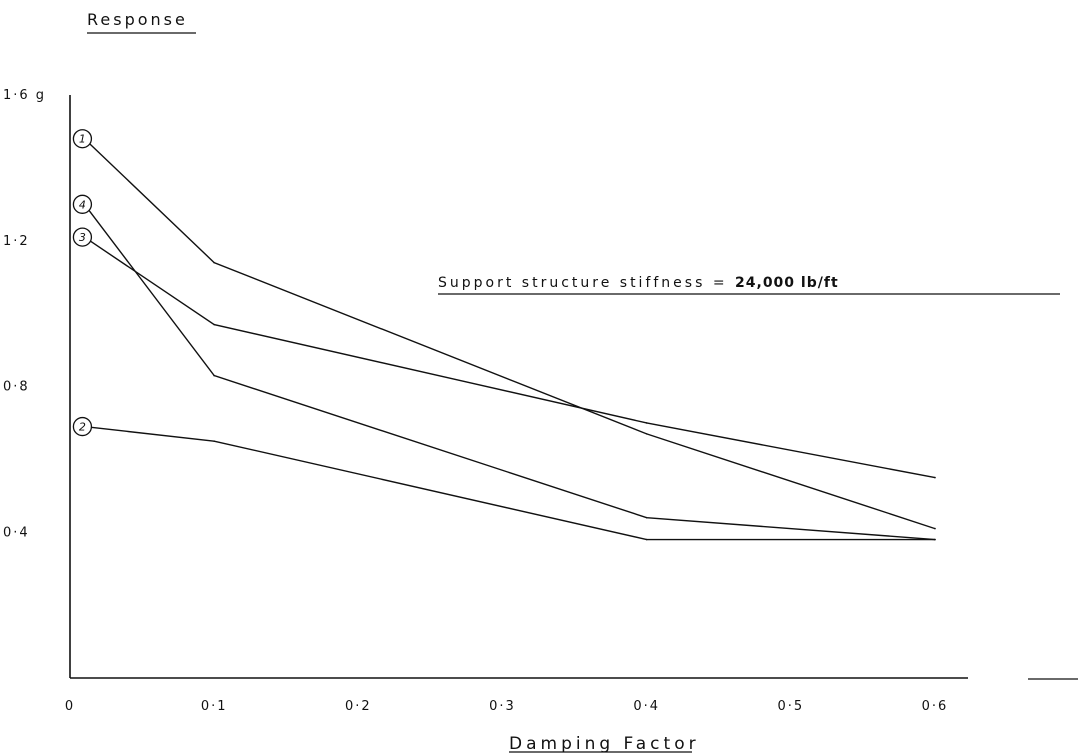  I want to click on y-tick-label: 0·8, so click(16, 387).